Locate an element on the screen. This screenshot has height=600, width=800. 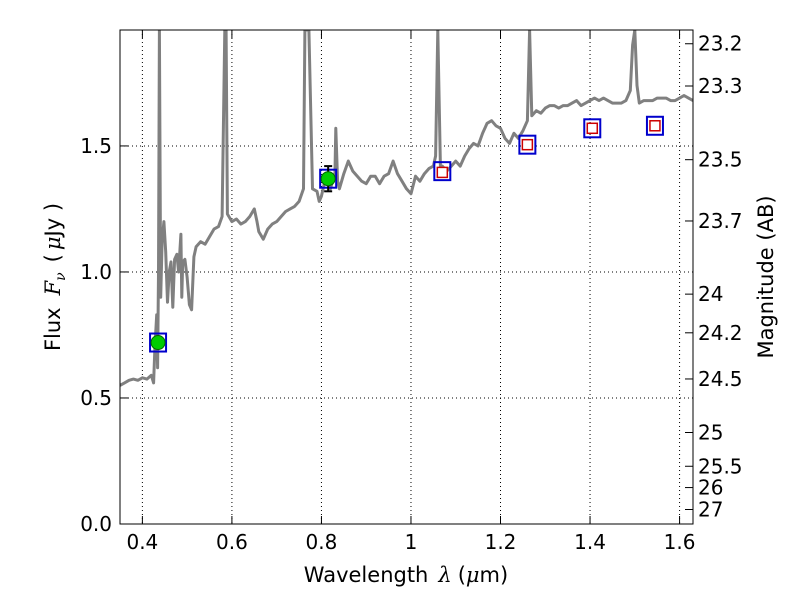
x-axis-lambda: λ is located at coordinates (444, 575).